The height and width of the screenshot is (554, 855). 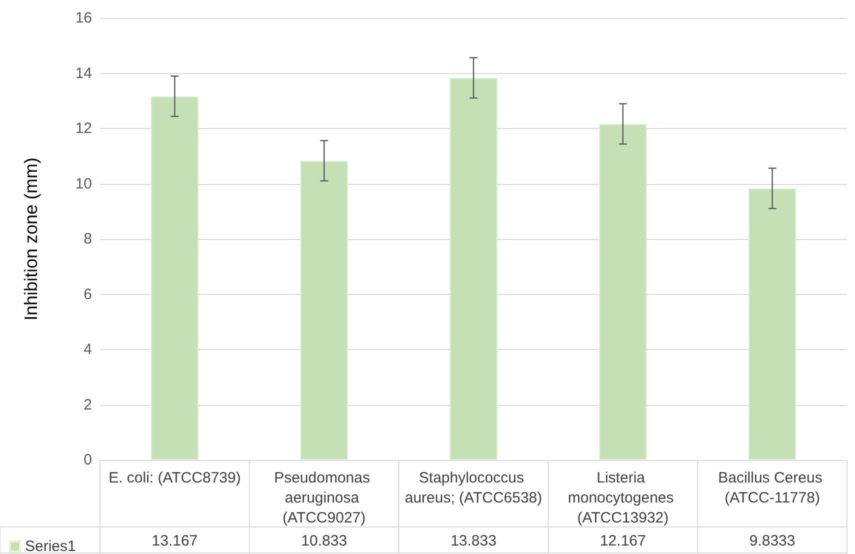 I want to click on y-tick-label: 10, so click(x=83, y=183).